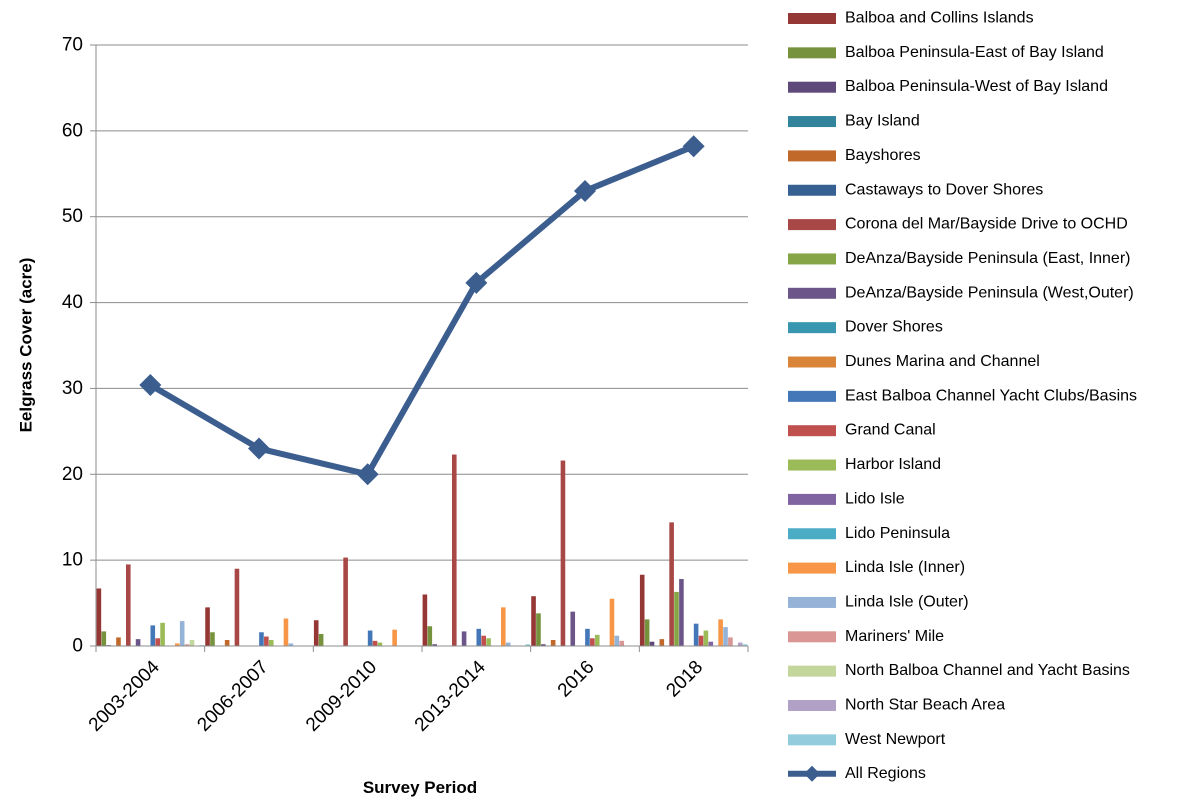 Image resolution: width=1198 pixels, height=811 pixels. Describe the element at coordinates (576, 679) in the screenshot. I see `x-tick-label: 2016` at that location.